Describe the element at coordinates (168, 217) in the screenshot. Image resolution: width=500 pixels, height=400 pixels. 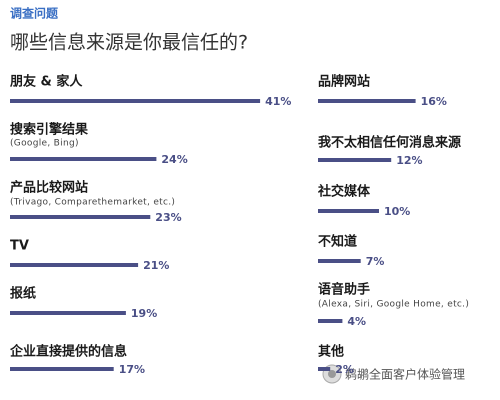
I see `value-label: 23%` at that location.